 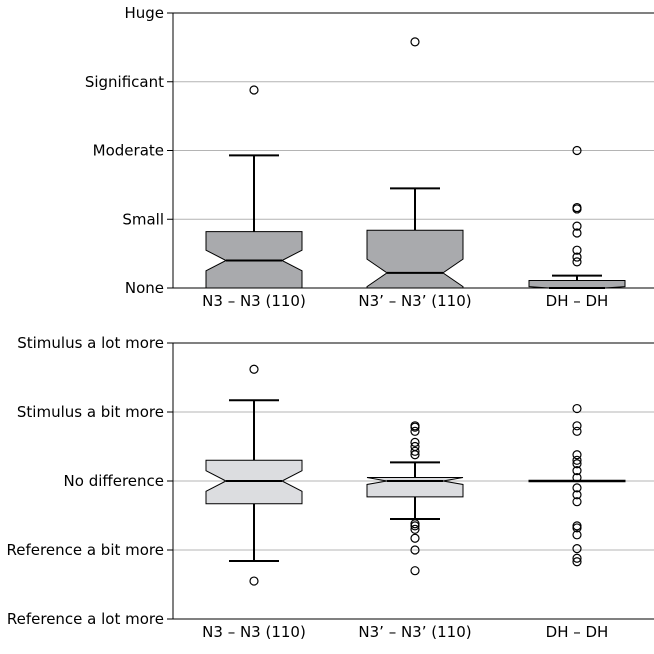 What do you see at coordinates (144, 13) in the screenshot?
I see `y-tick-label: Huge` at bounding box center [144, 13].